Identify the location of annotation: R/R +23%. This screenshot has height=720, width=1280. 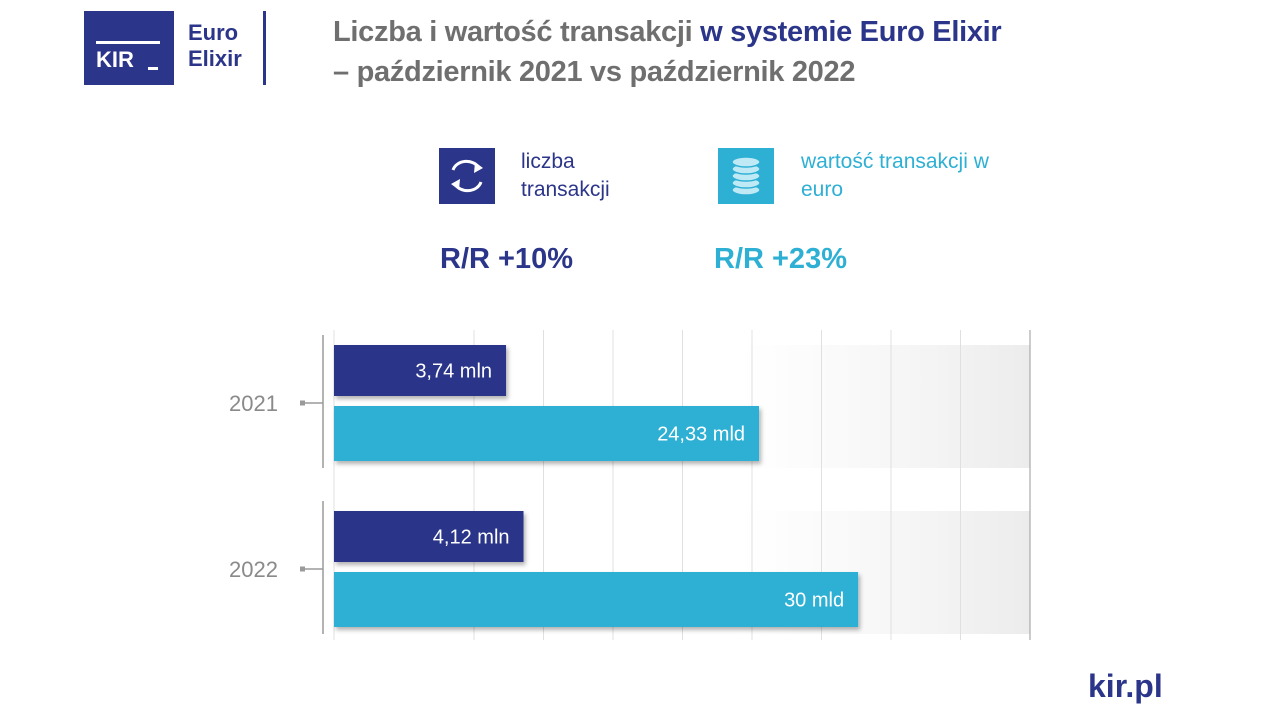
(780, 259).